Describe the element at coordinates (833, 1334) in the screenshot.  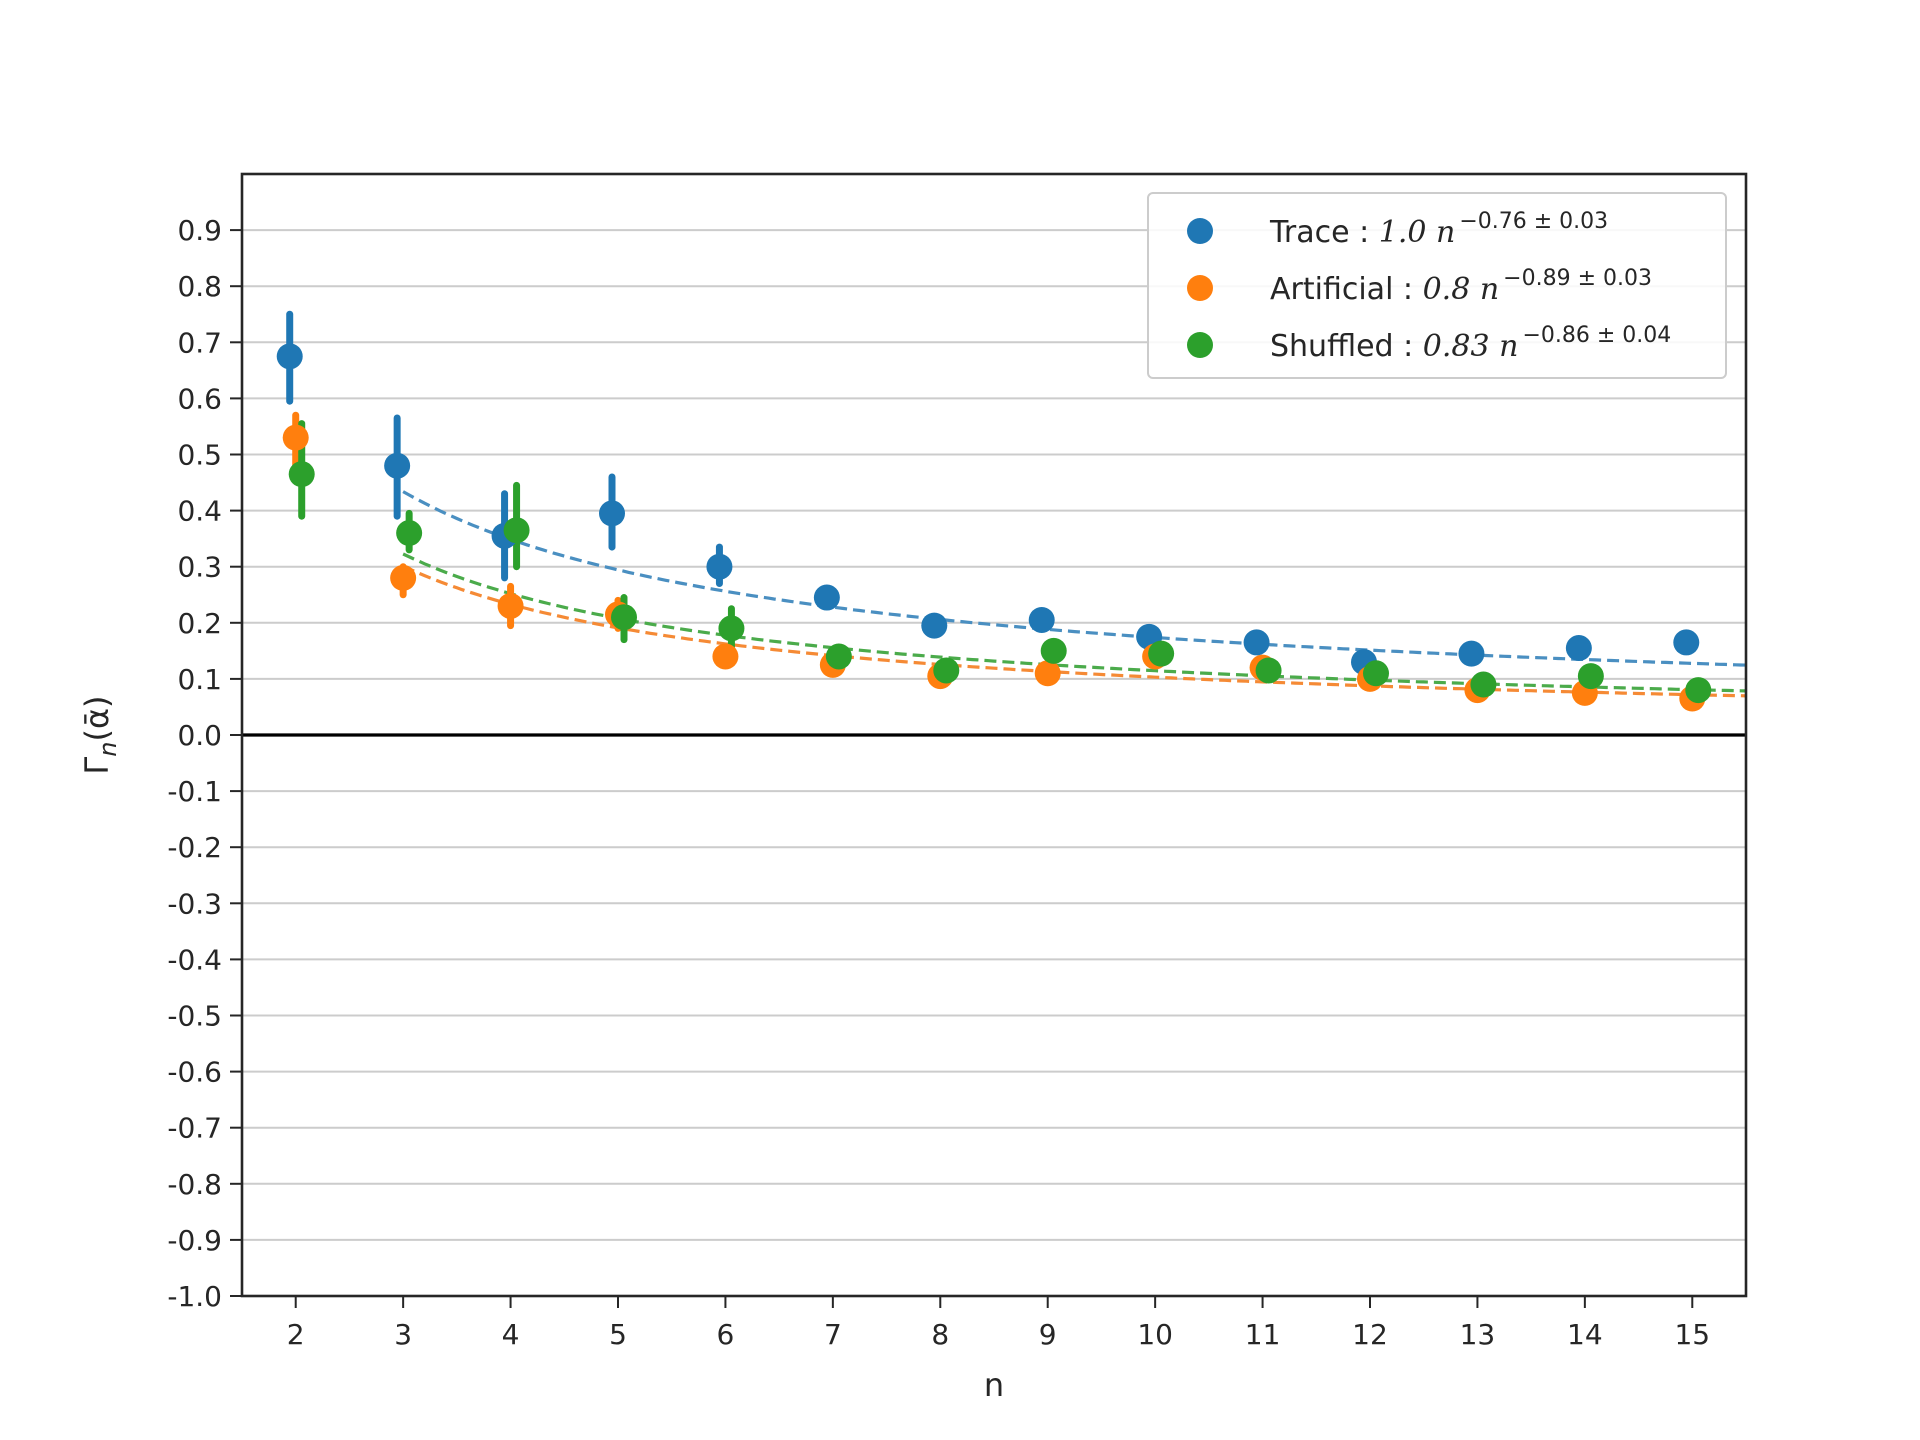
I see `x-tick-label: 7` at that location.